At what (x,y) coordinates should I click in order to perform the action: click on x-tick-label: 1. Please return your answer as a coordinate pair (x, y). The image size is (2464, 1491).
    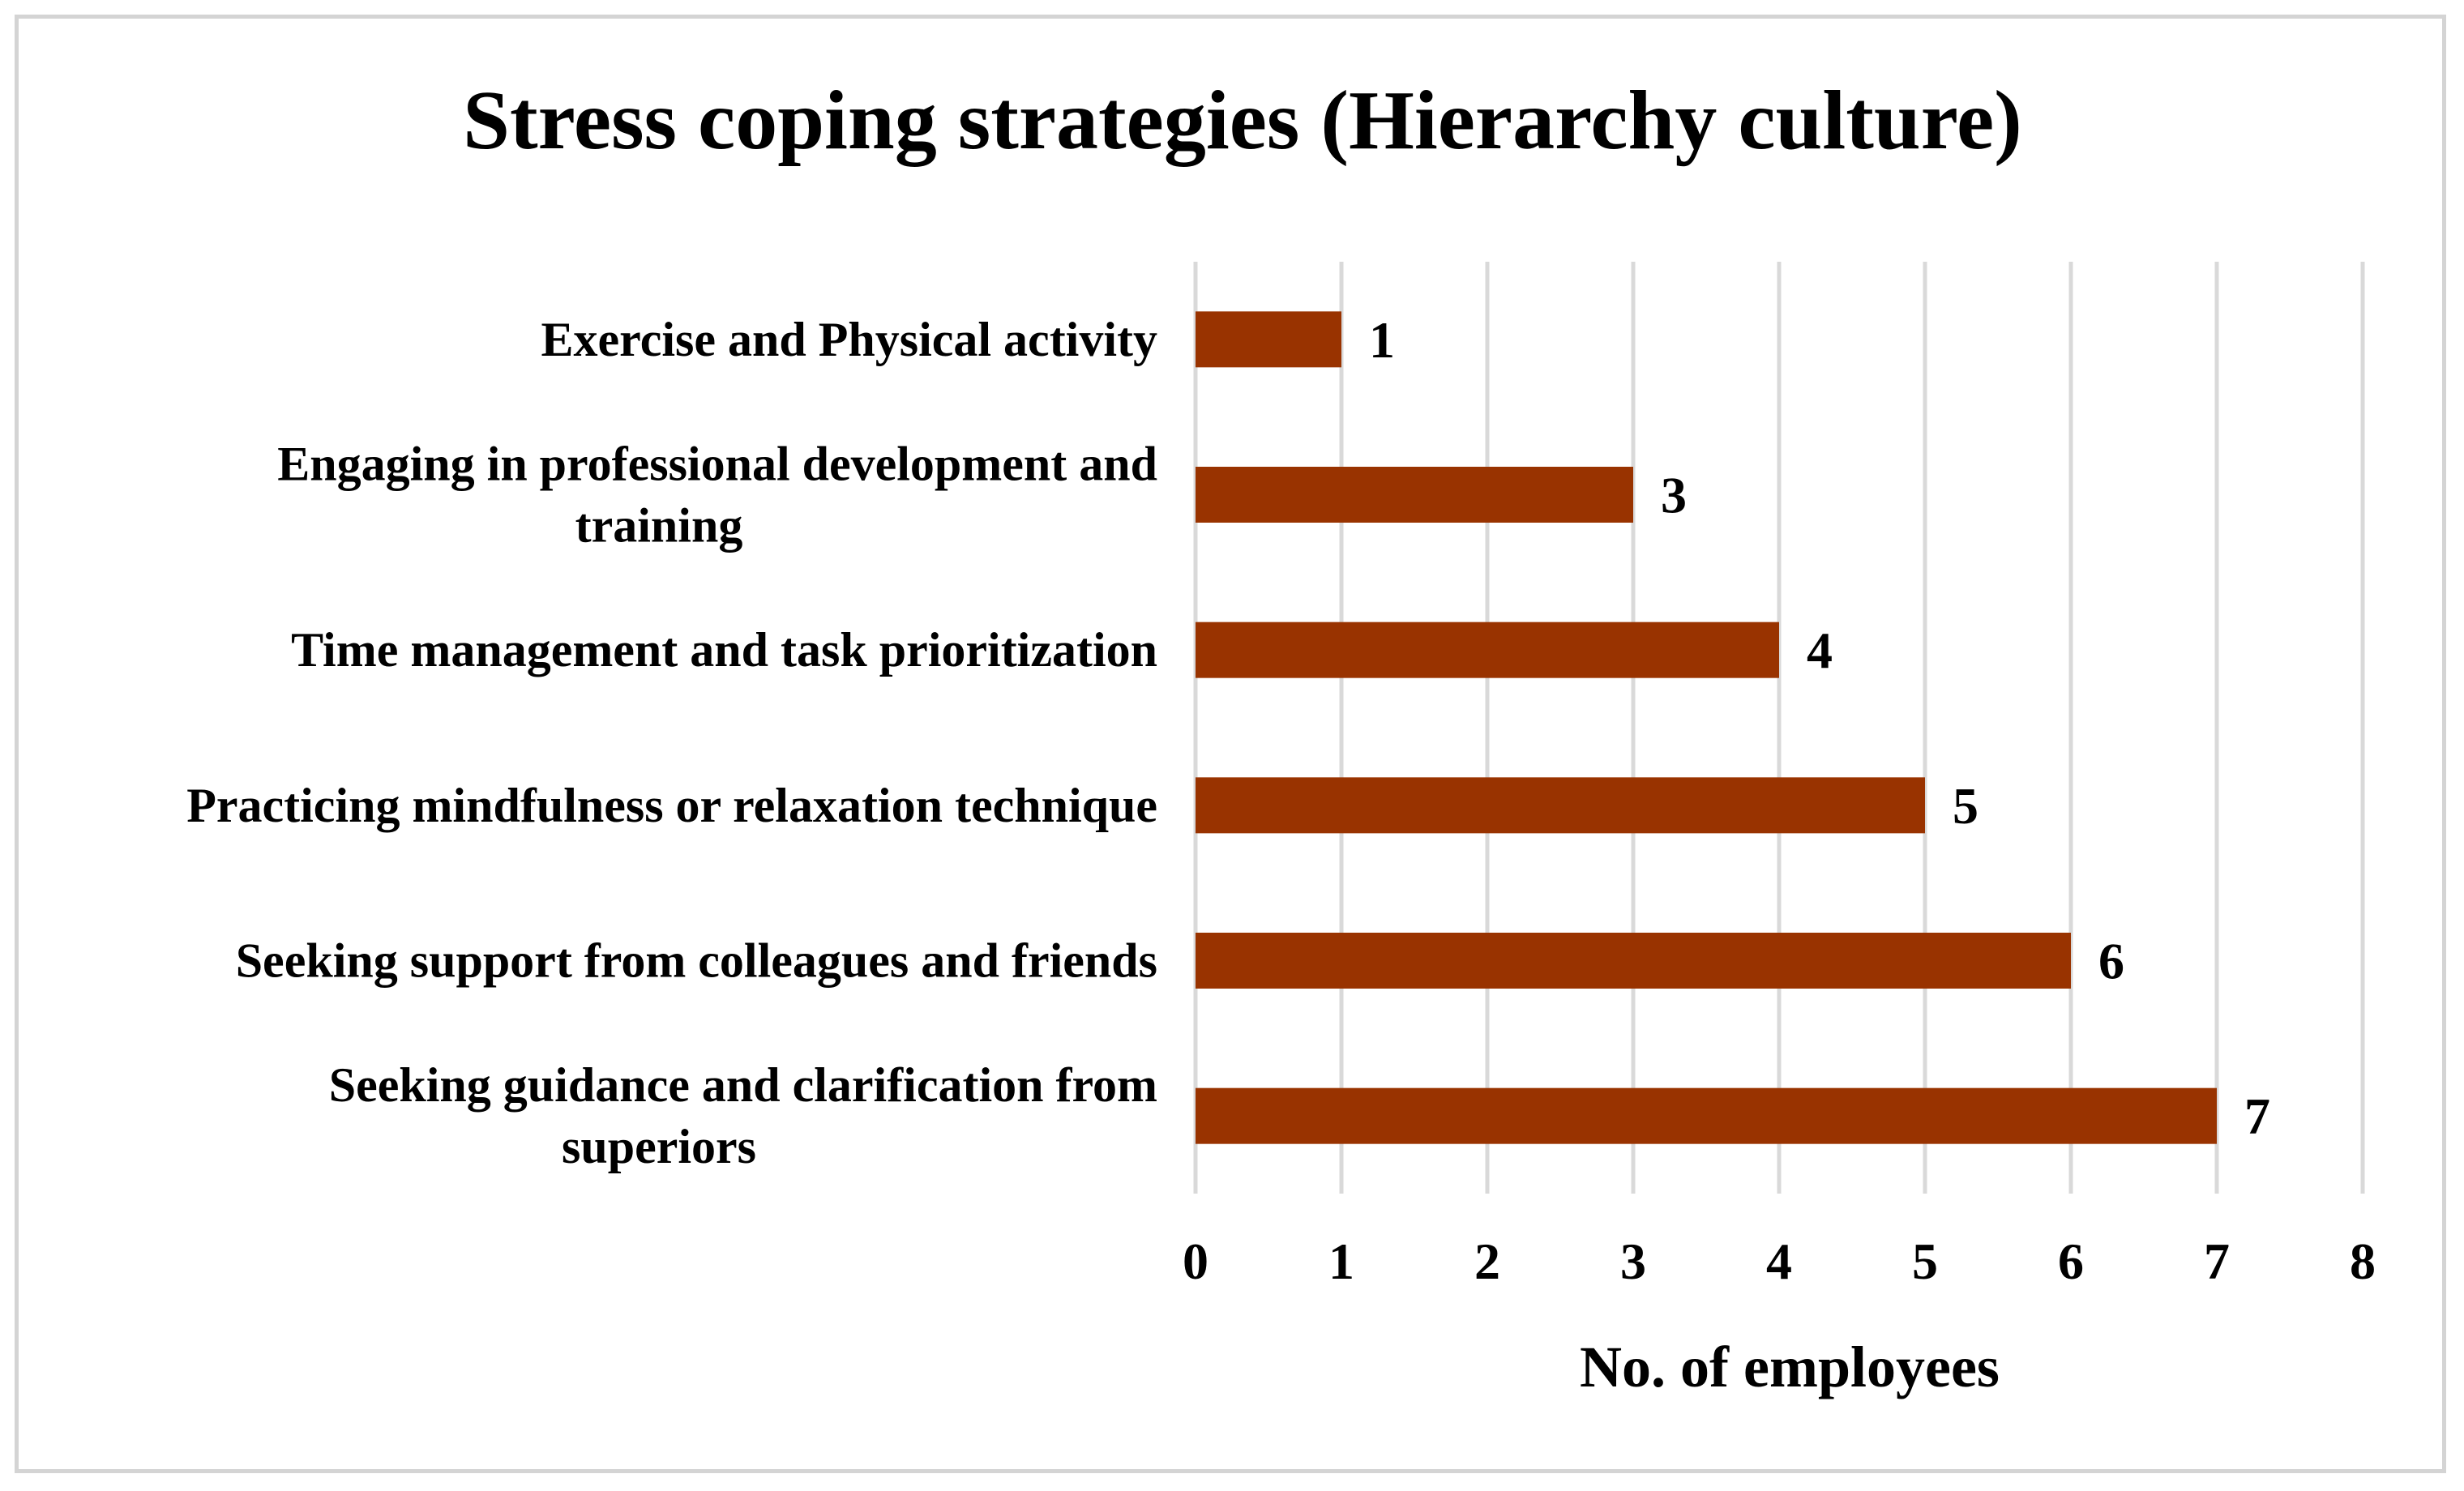
    Looking at the image, I should click on (1341, 1261).